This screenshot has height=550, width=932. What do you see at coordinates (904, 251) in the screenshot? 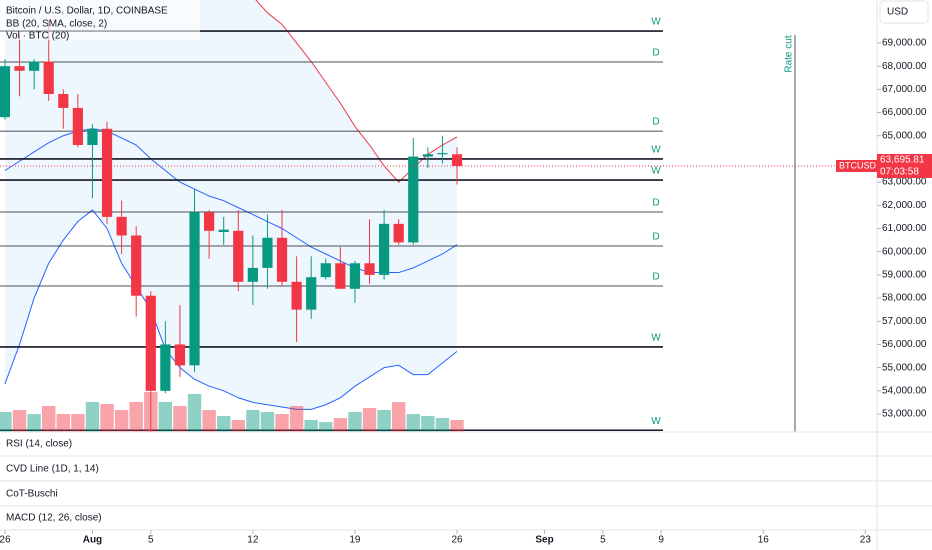
I see `y-tick-label: 60,000.00` at bounding box center [904, 251].